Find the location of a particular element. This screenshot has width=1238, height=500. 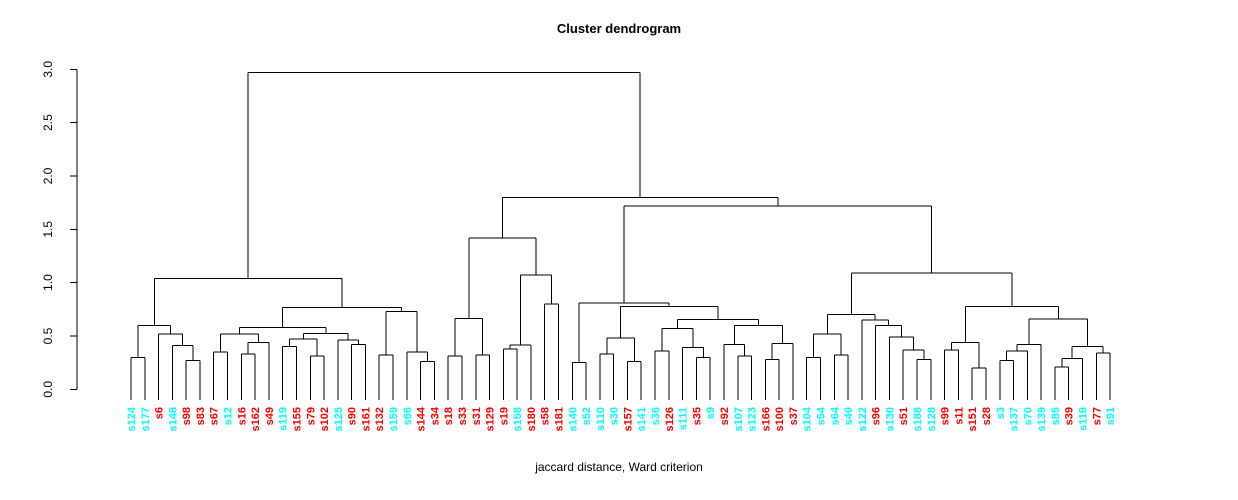

leaf-label: s119 is located at coordinates (284, 419).